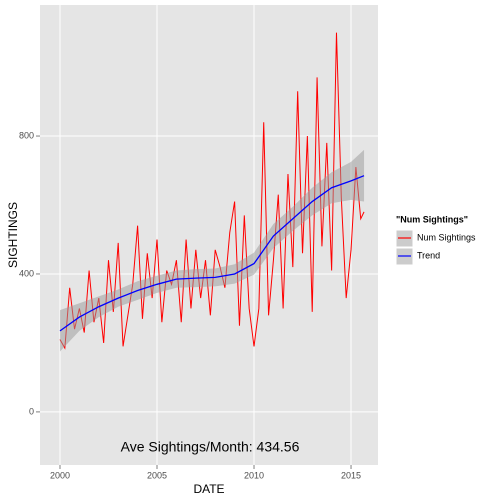 The image size is (504, 504). What do you see at coordinates (31, 411) in the screenshot?
I see `y-tick-label: 0` at bounding box center [31, 411].